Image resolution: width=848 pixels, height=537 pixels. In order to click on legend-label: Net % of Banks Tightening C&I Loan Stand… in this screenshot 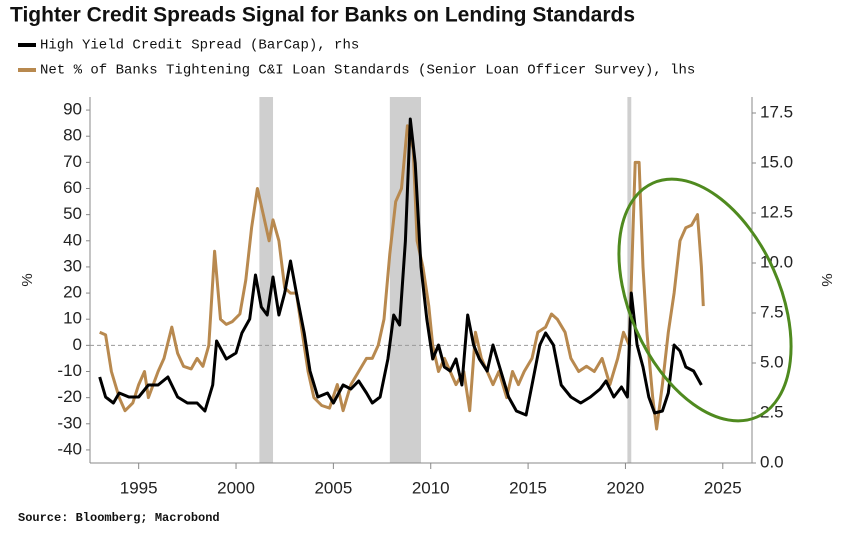, I will do `click(367, 71)`.